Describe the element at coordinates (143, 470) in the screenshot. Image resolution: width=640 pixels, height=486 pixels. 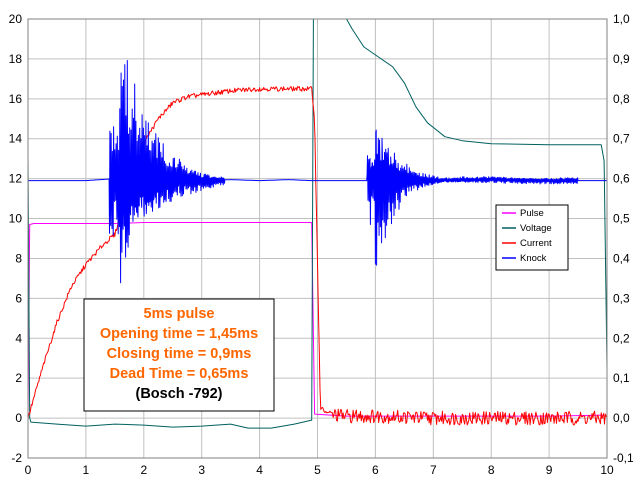
I see `x-axis-tick-label: 2` at that location.